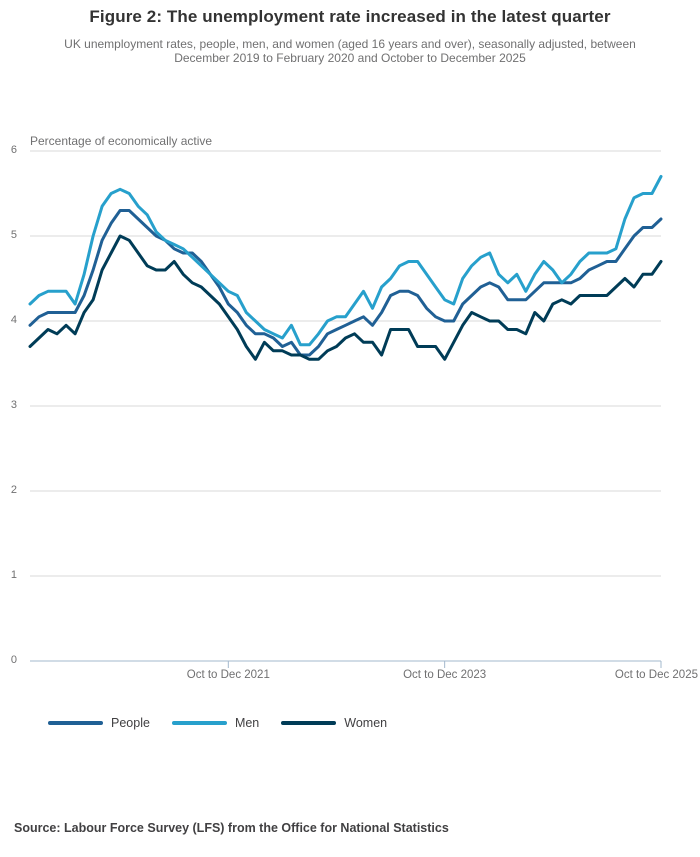 The image size is (700, 857). I want to click on legend-item-men: Men, so click(215, 723).